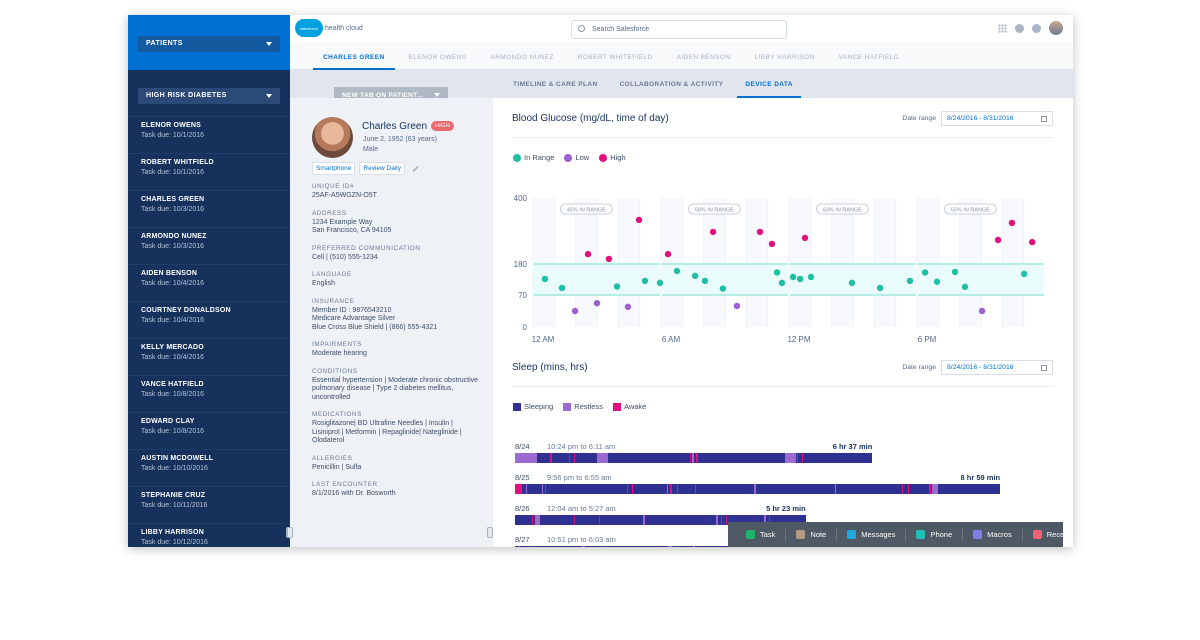 This screenshot has width=1200, height=640. I want to click on record-tab: TIMELINE & CARE PLAN, so click(555, 84).